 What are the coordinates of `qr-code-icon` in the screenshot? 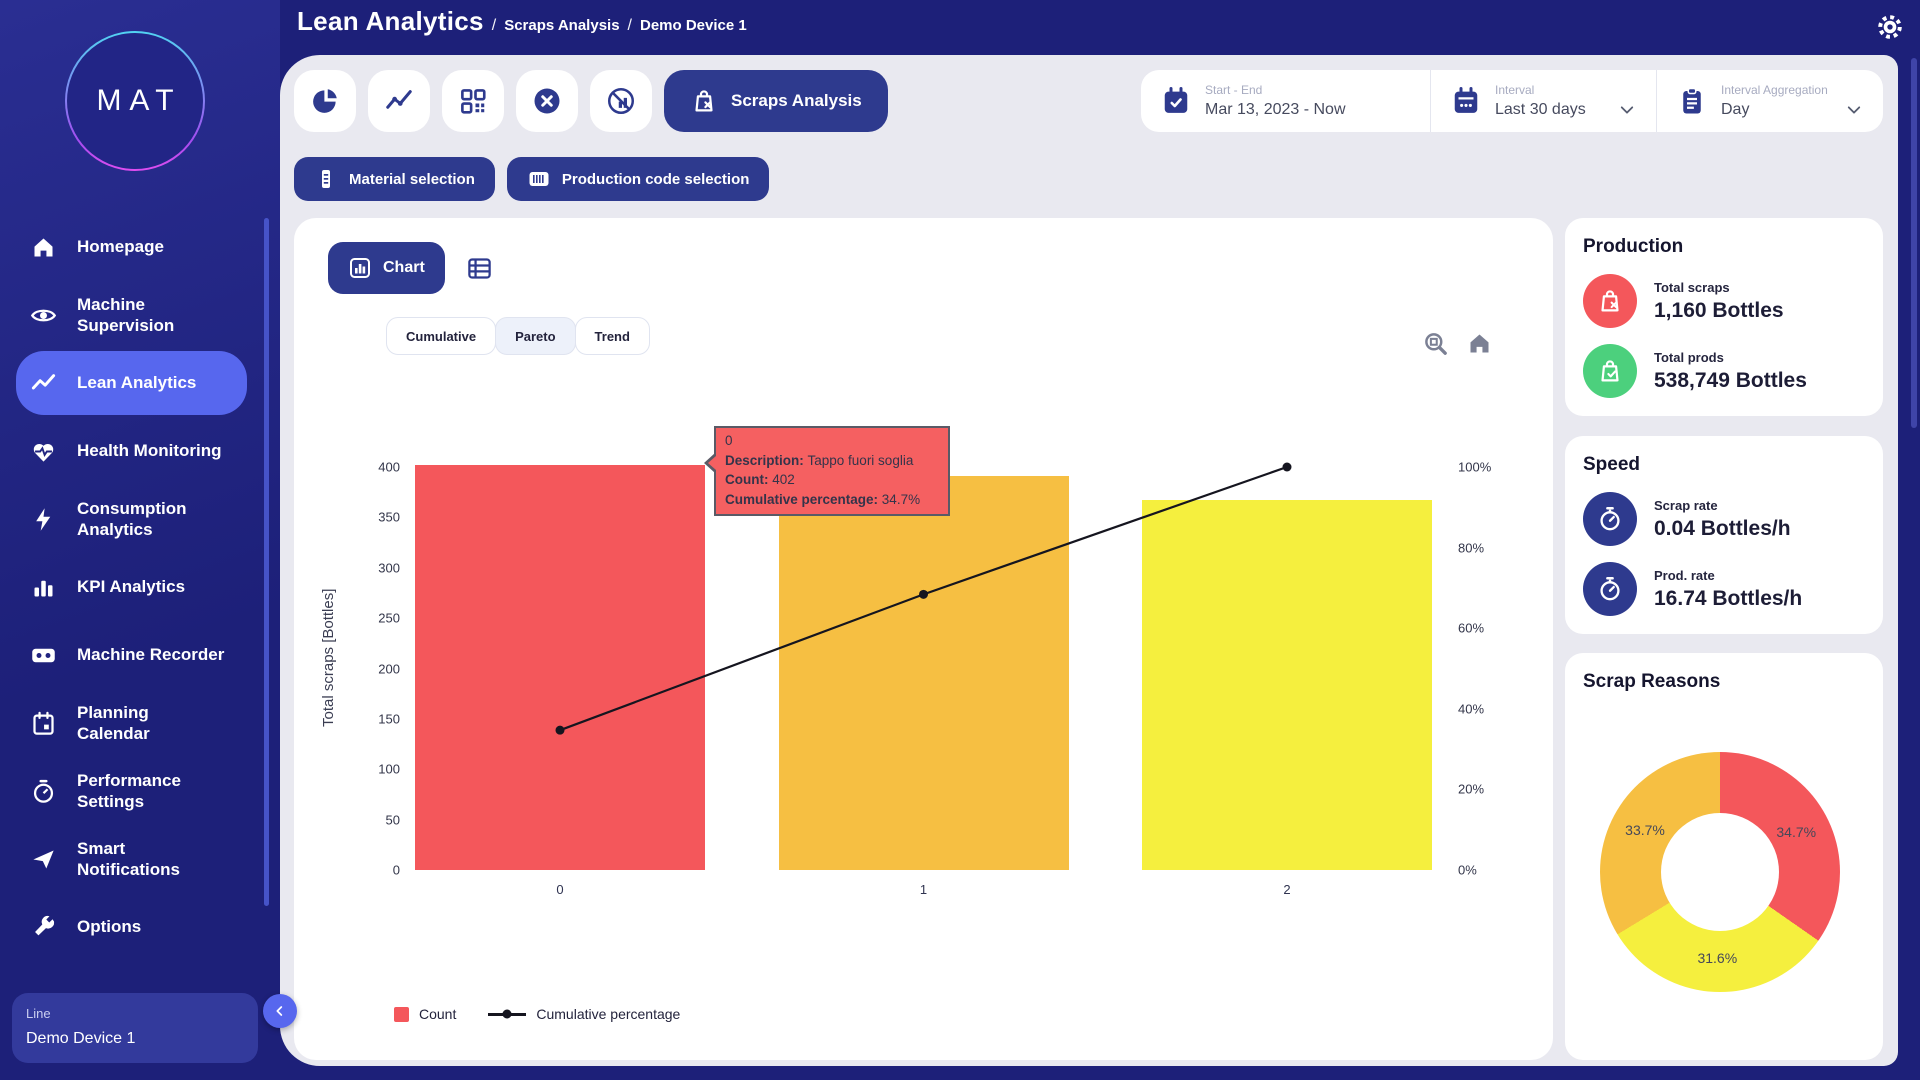 It's located at (473, 101).